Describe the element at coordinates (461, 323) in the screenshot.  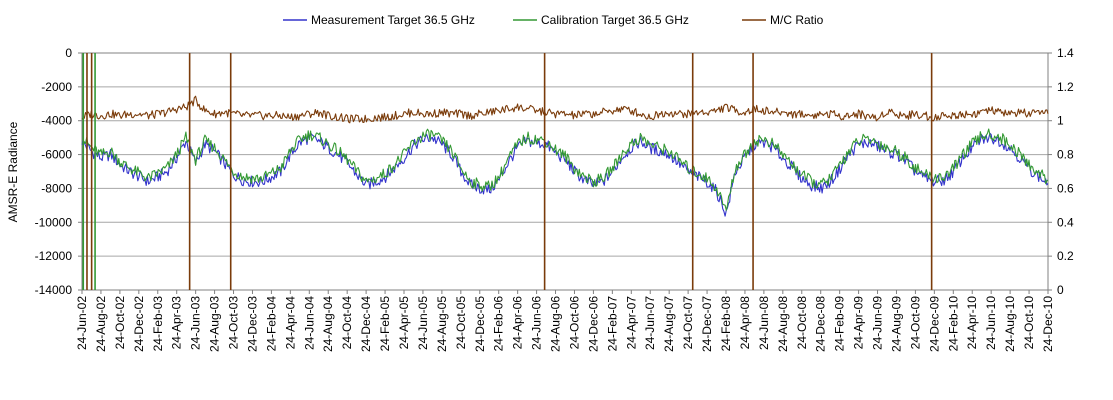
I see `x-tick-label: 24-Oct-05` at that location.